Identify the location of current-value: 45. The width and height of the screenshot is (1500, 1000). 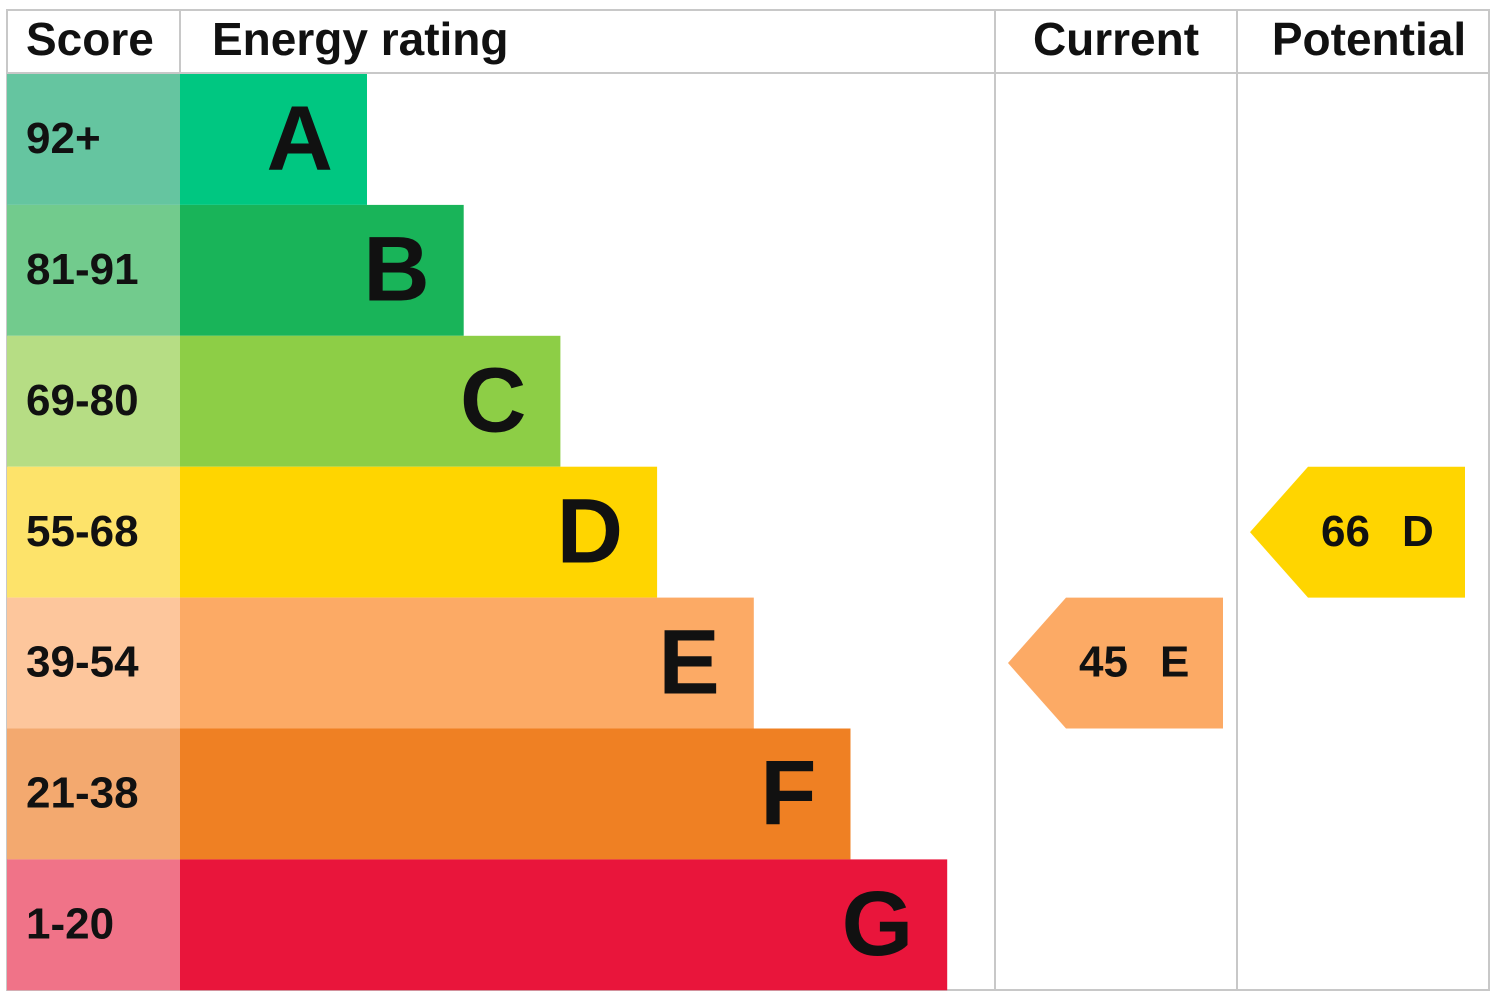
(1103, 662).